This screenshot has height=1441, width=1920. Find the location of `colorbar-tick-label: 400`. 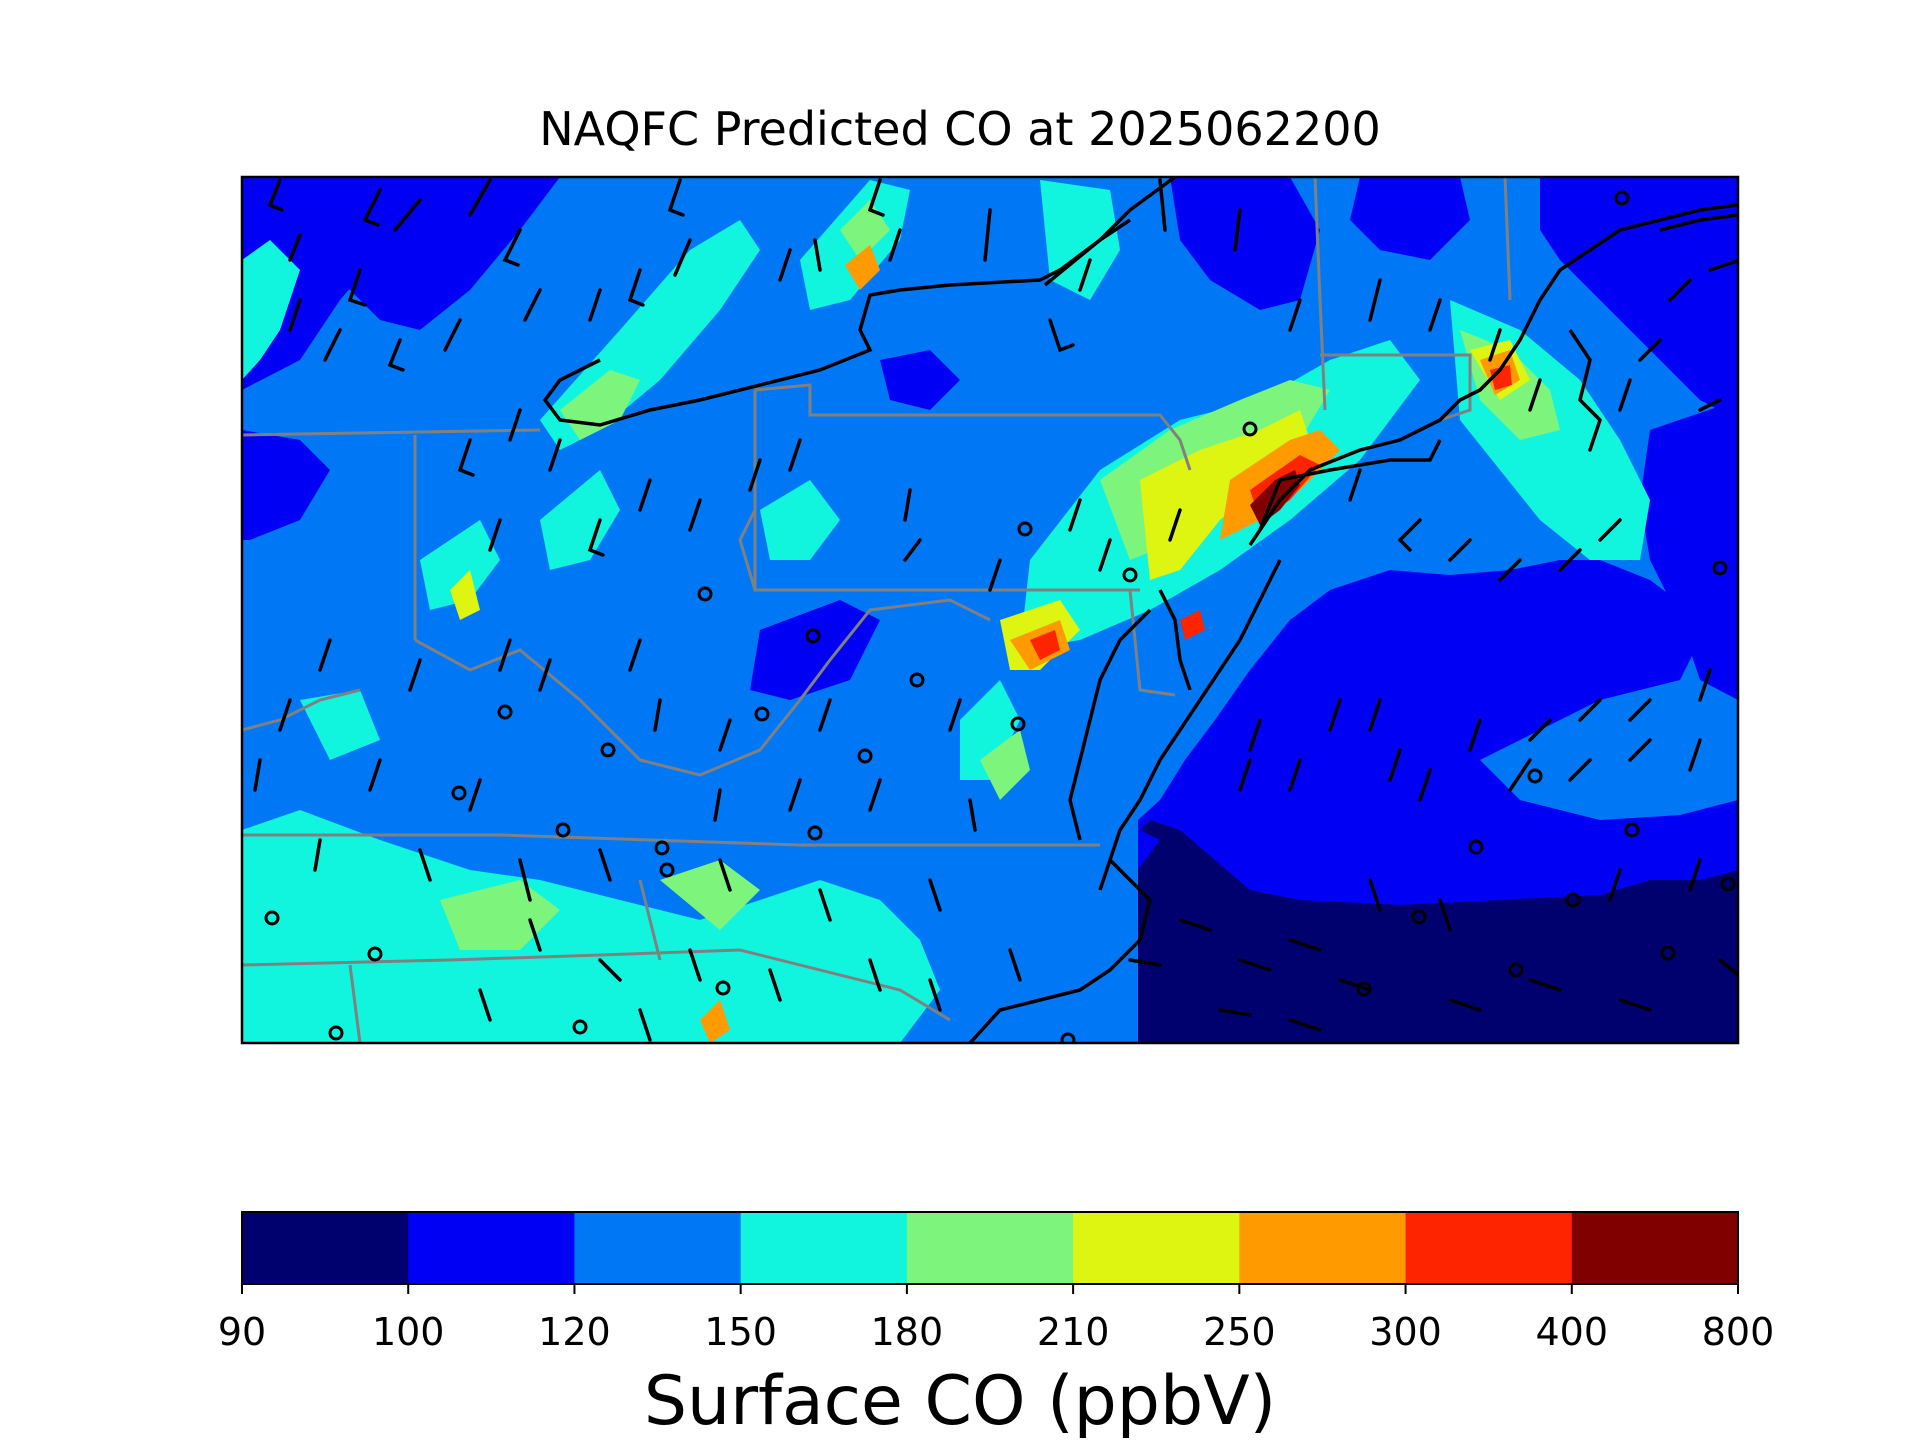

colorbar-tick-label: 400 is located at coordinates (1572, 1332).